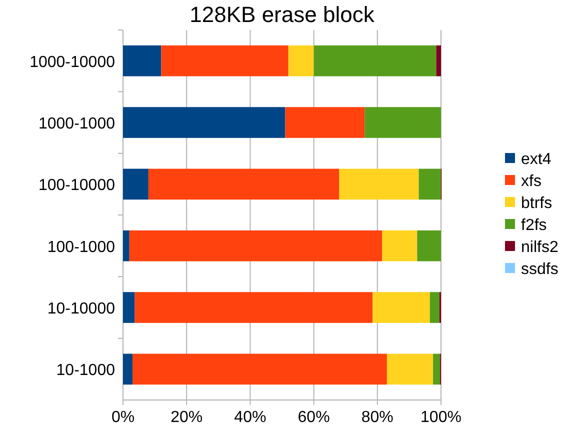  Describe the element at coordinates (81, 247) in the screenshot. I see `y-tick-label: 100-1000` at that location.